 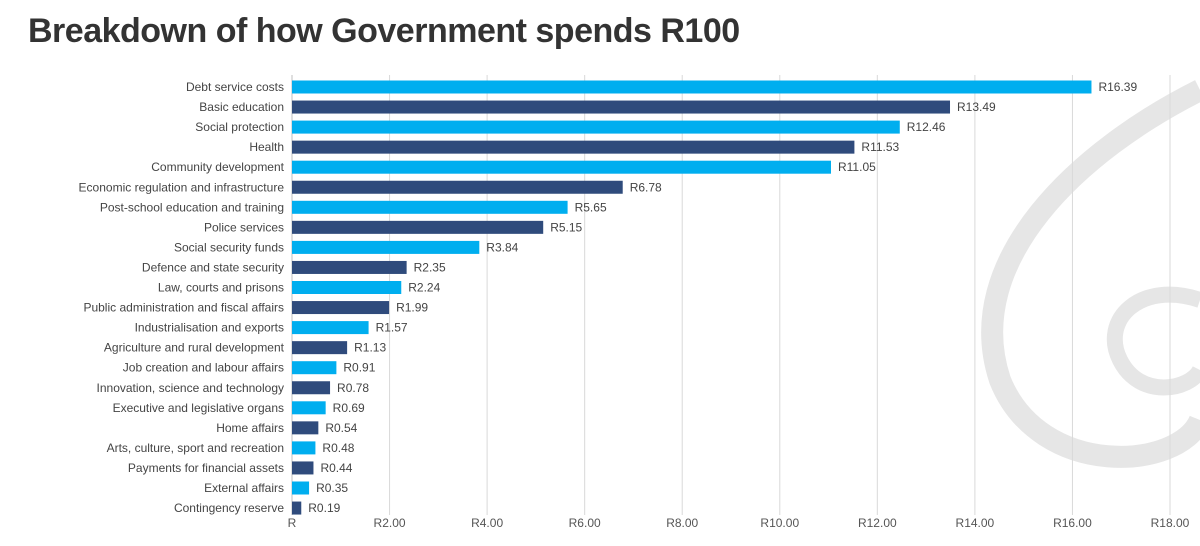 I want to click on data-label: R3.84, so click(x=502, y=247).